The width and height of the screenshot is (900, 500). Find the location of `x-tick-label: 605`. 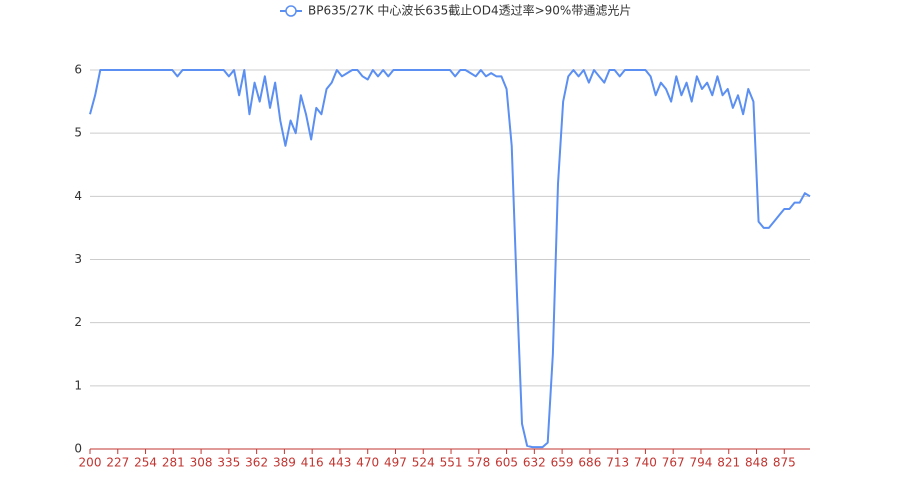

x-tick-label: 605 is located at coordinates (506, 463).